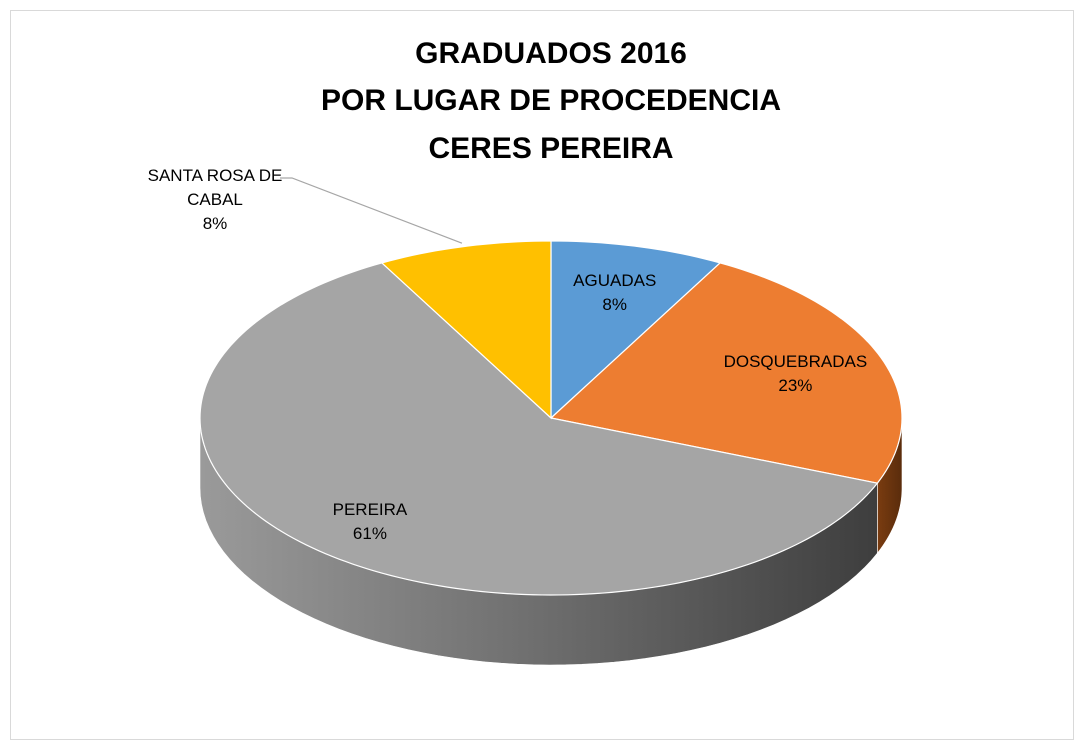  What do you see at coordinates (215, 187) in the screenshot?
I see `category-label: SANTA ROSA DE CABAL` at bounding box center [215, 187].